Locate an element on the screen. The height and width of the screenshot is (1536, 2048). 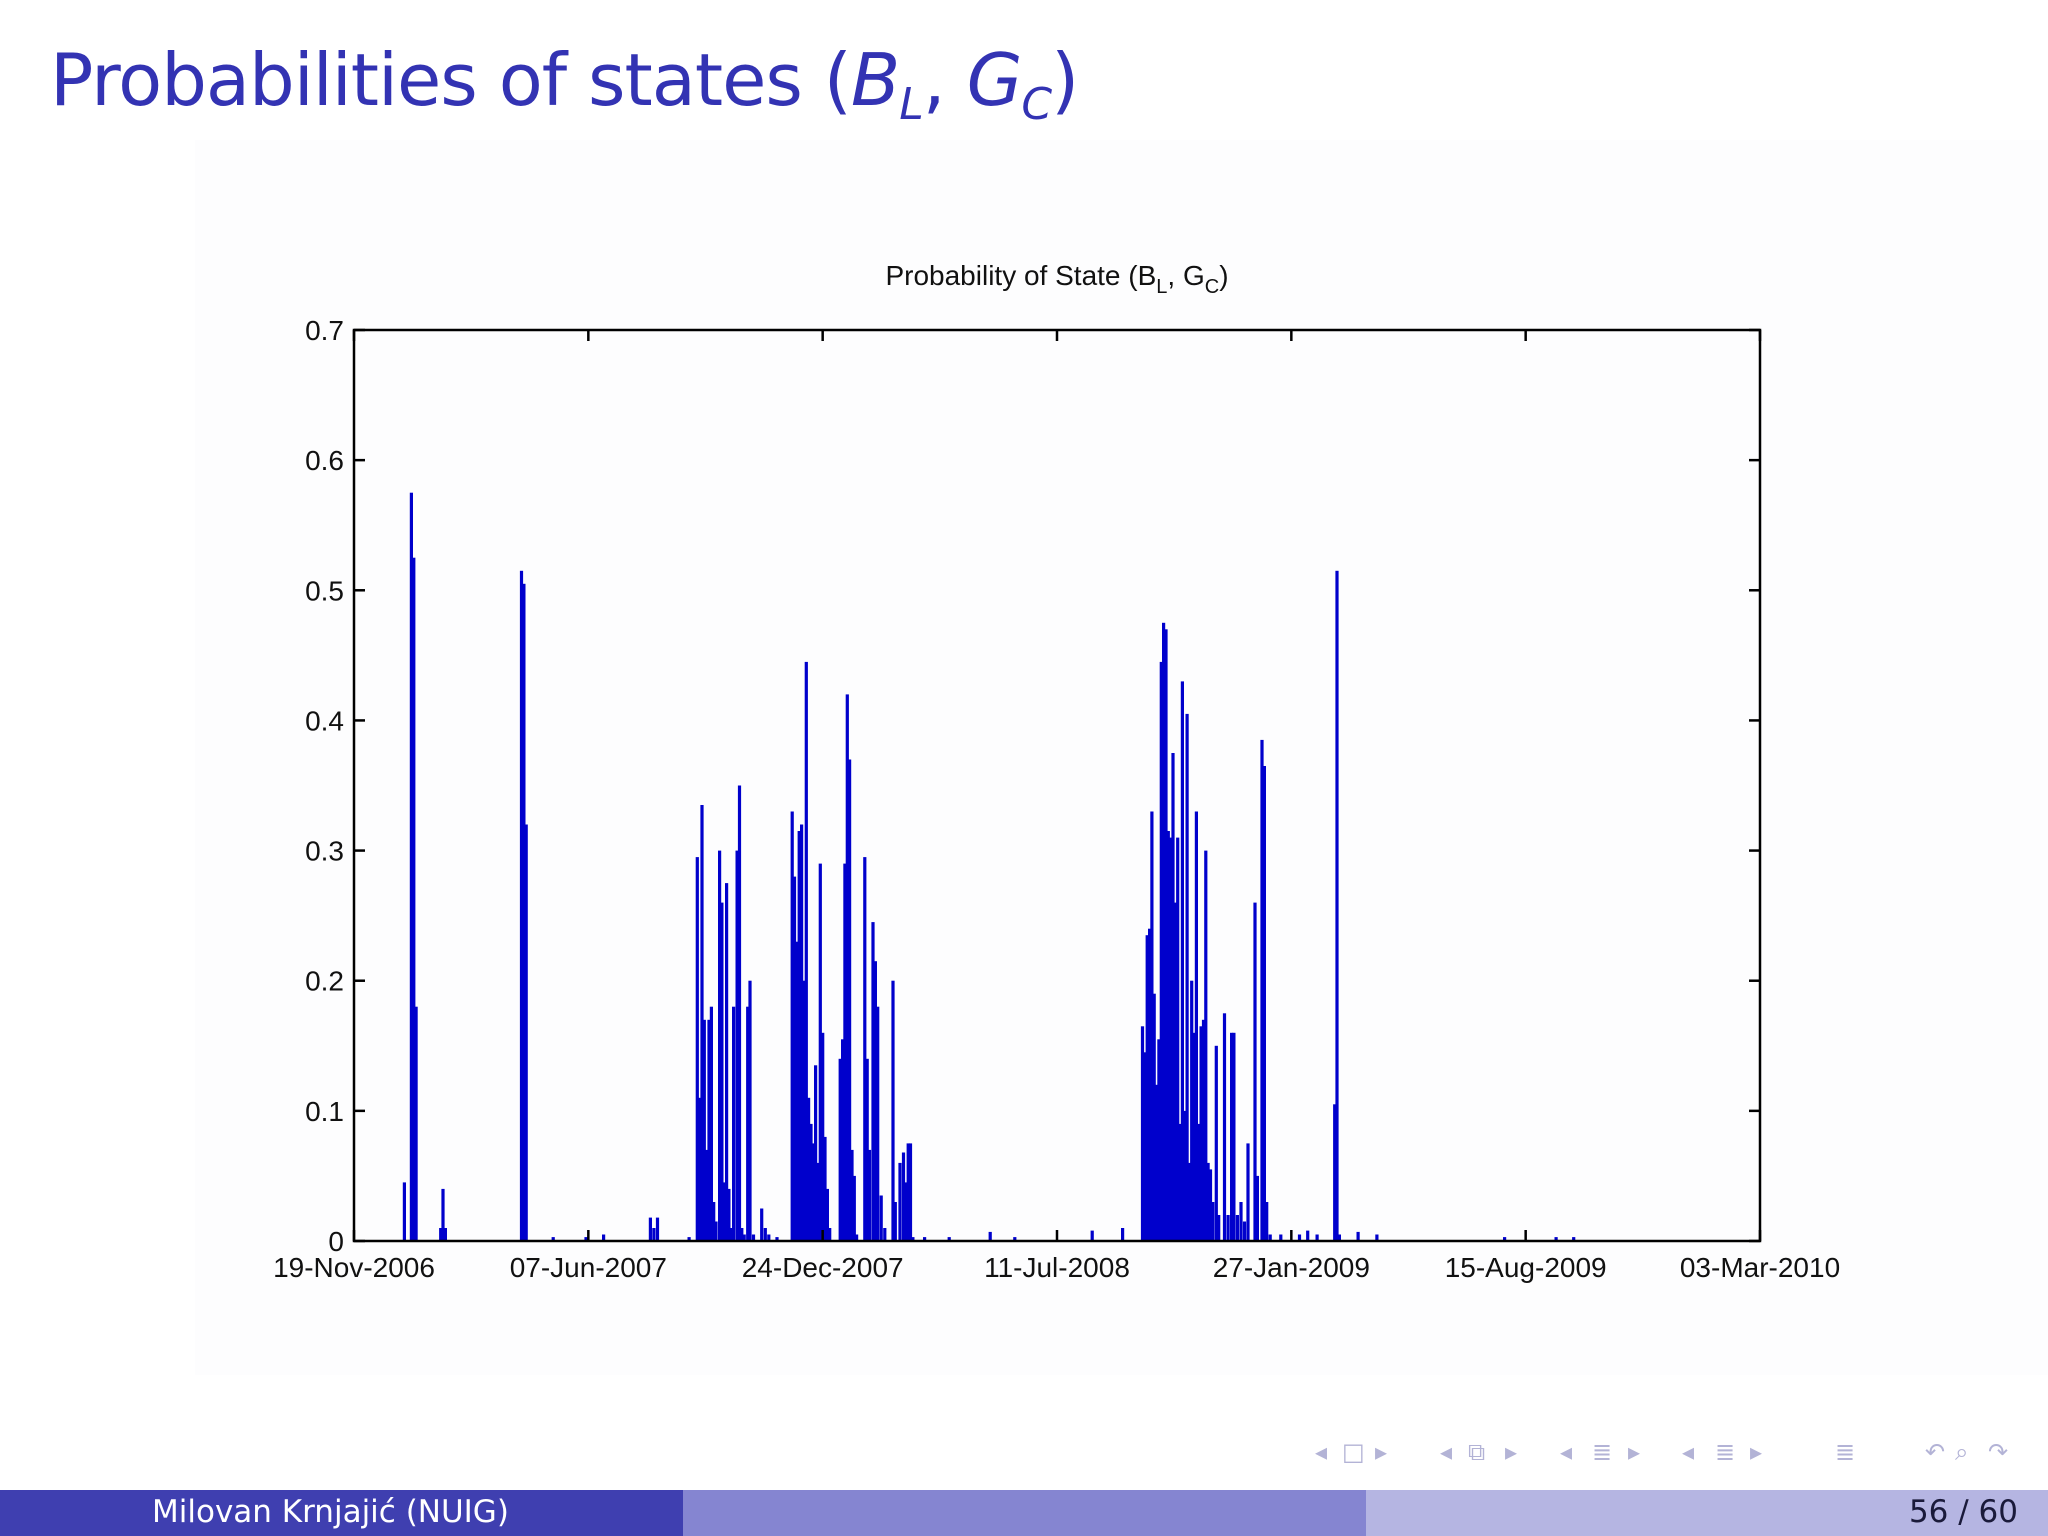
x-tick-label: 19-Nov-2006 is located at coordinates (354, 1267).